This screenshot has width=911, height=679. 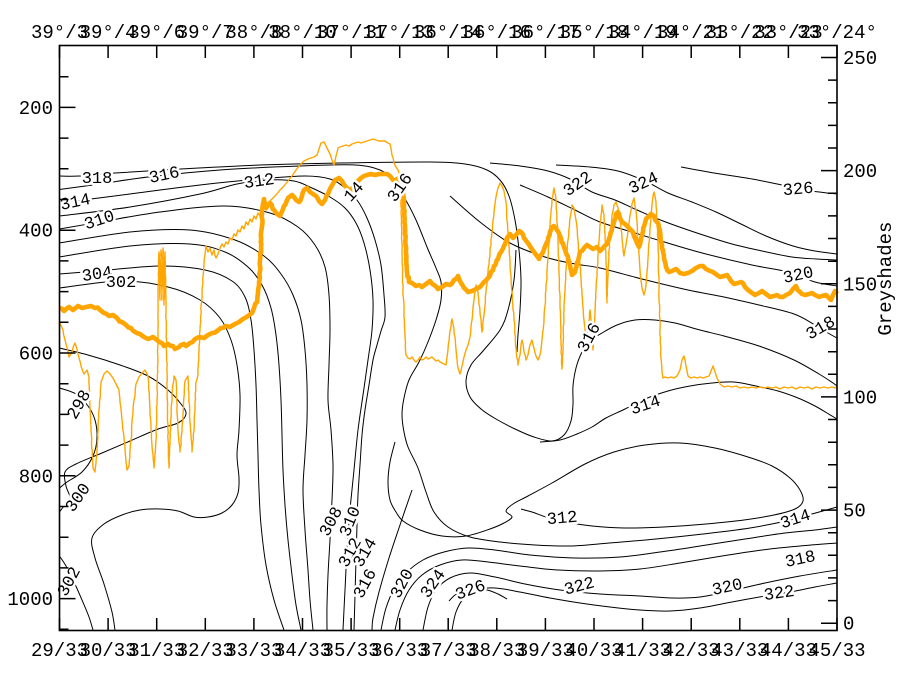 I want to click on svg-text: 600, so click(x=36, y=355).